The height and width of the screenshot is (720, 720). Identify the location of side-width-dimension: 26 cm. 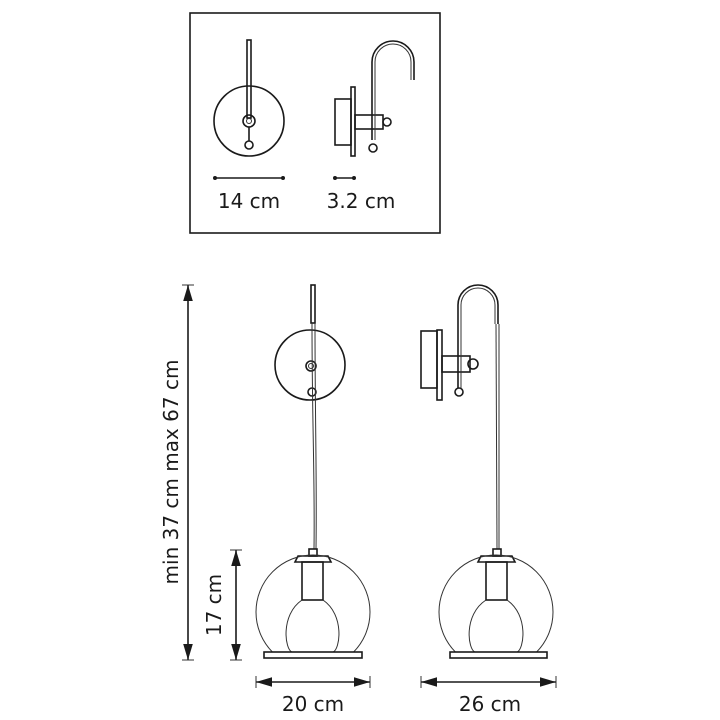
(488, 696).